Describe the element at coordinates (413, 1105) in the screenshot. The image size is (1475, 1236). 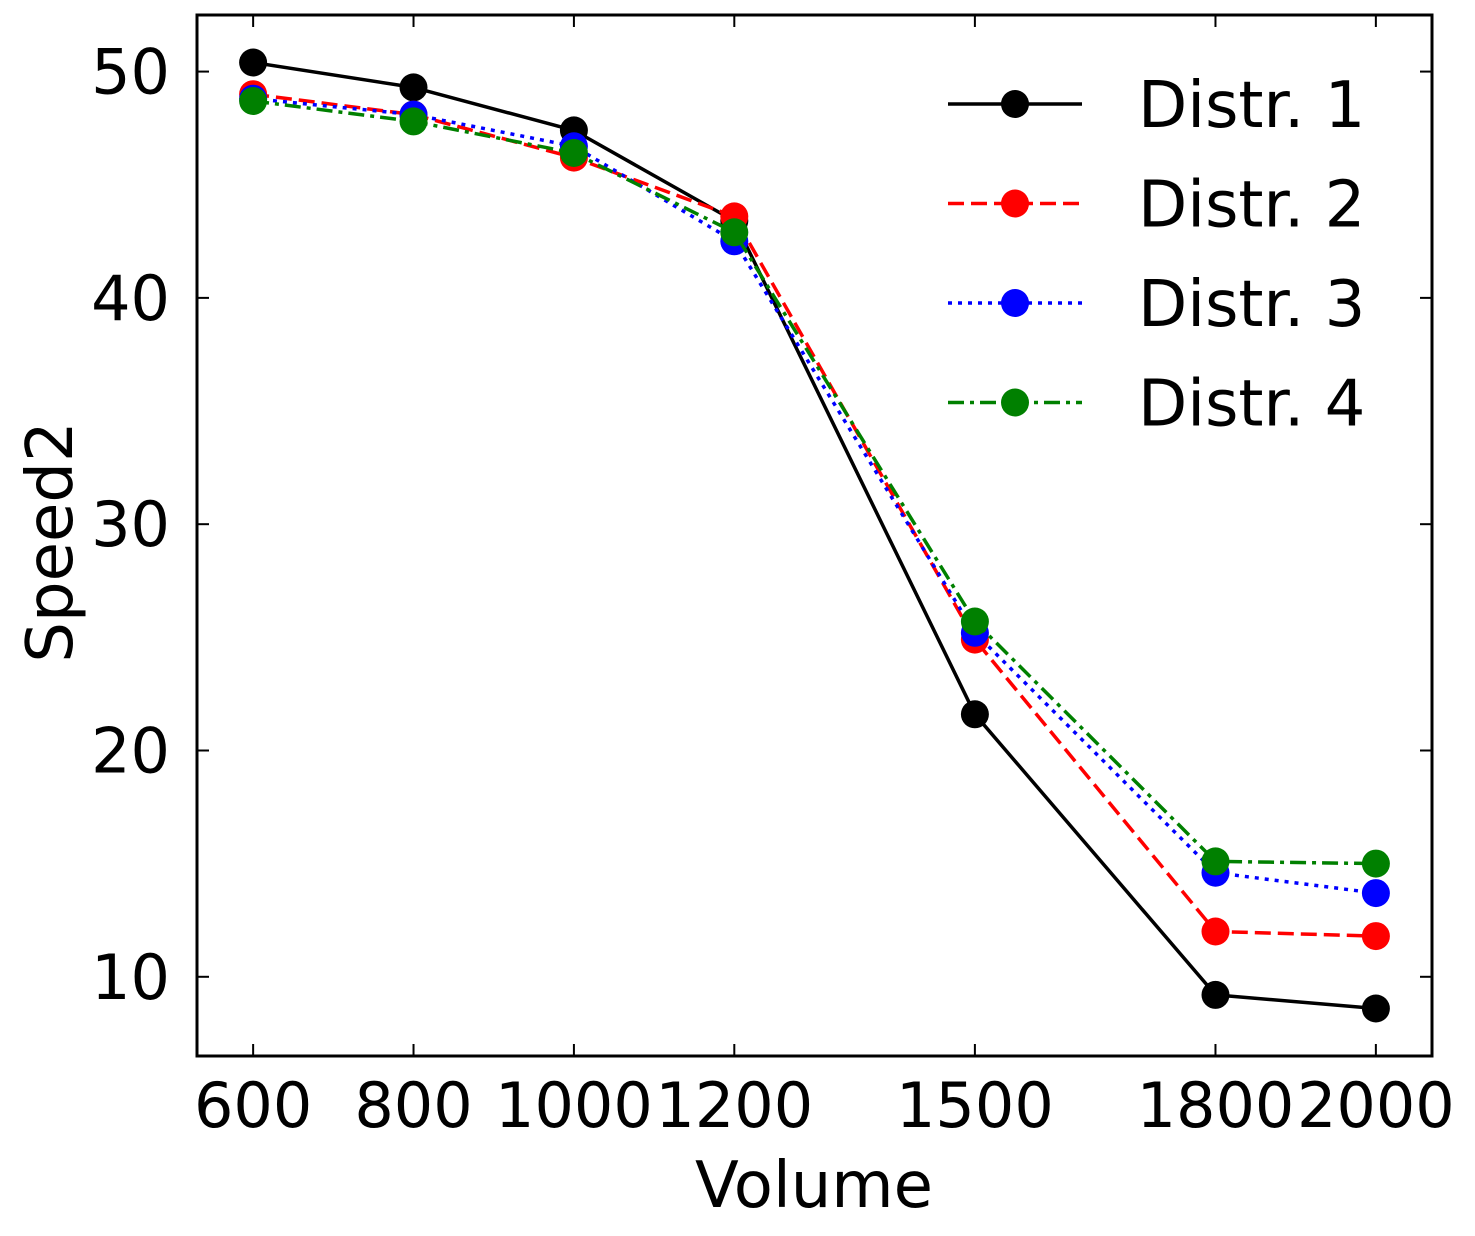
I see `x-tick-label: 800` at that location.